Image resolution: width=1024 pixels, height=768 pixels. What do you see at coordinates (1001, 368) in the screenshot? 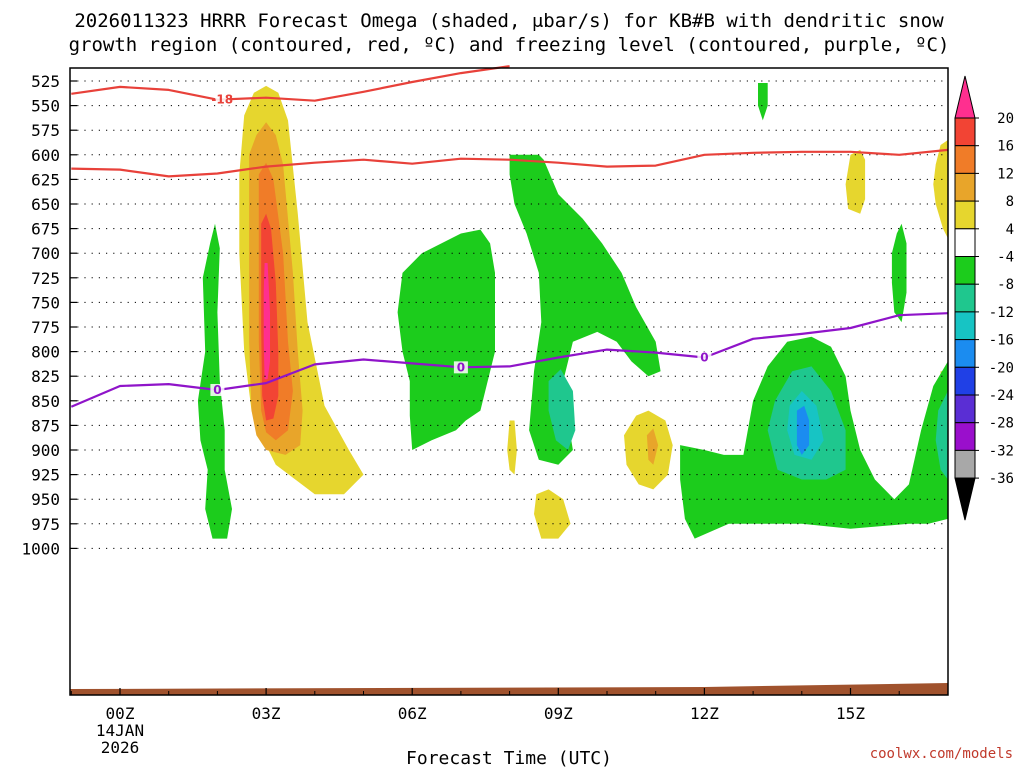
I see `colorbar-label-10: -20` at bounding box center [1001, 368].